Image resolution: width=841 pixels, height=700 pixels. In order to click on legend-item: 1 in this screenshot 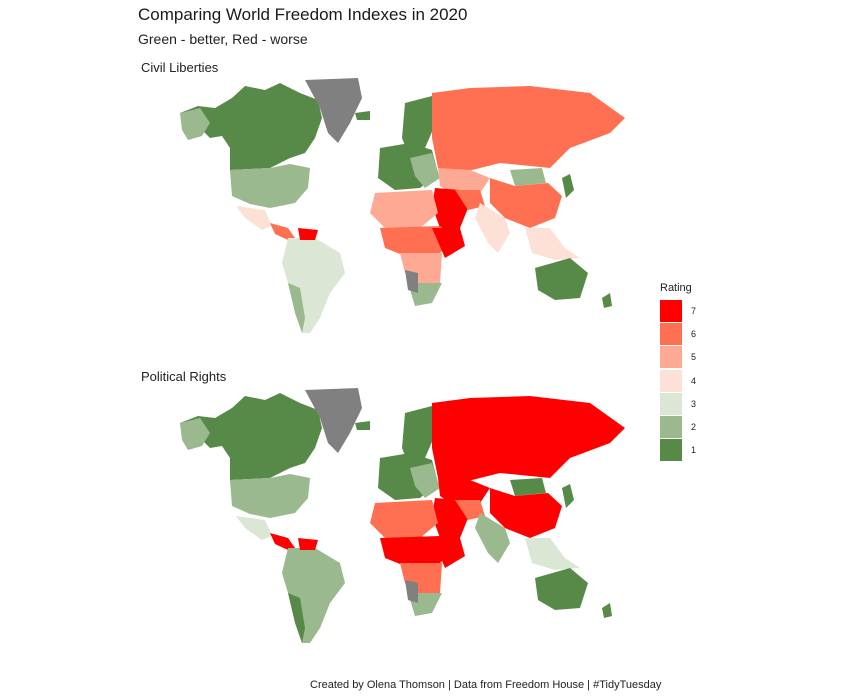, I will do `click(678, 450)`.